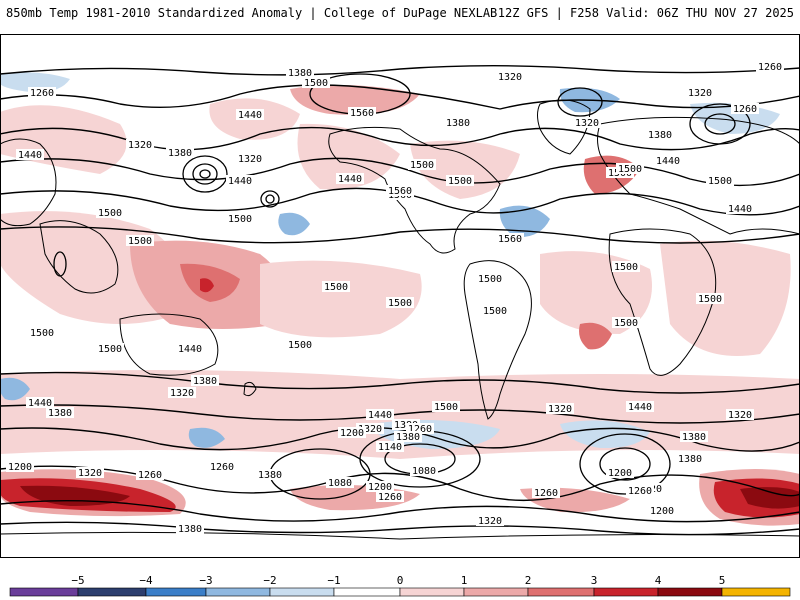 The image size is (800, 600). I want to click on colorbar-tick-label: −4, so click(146, 580).